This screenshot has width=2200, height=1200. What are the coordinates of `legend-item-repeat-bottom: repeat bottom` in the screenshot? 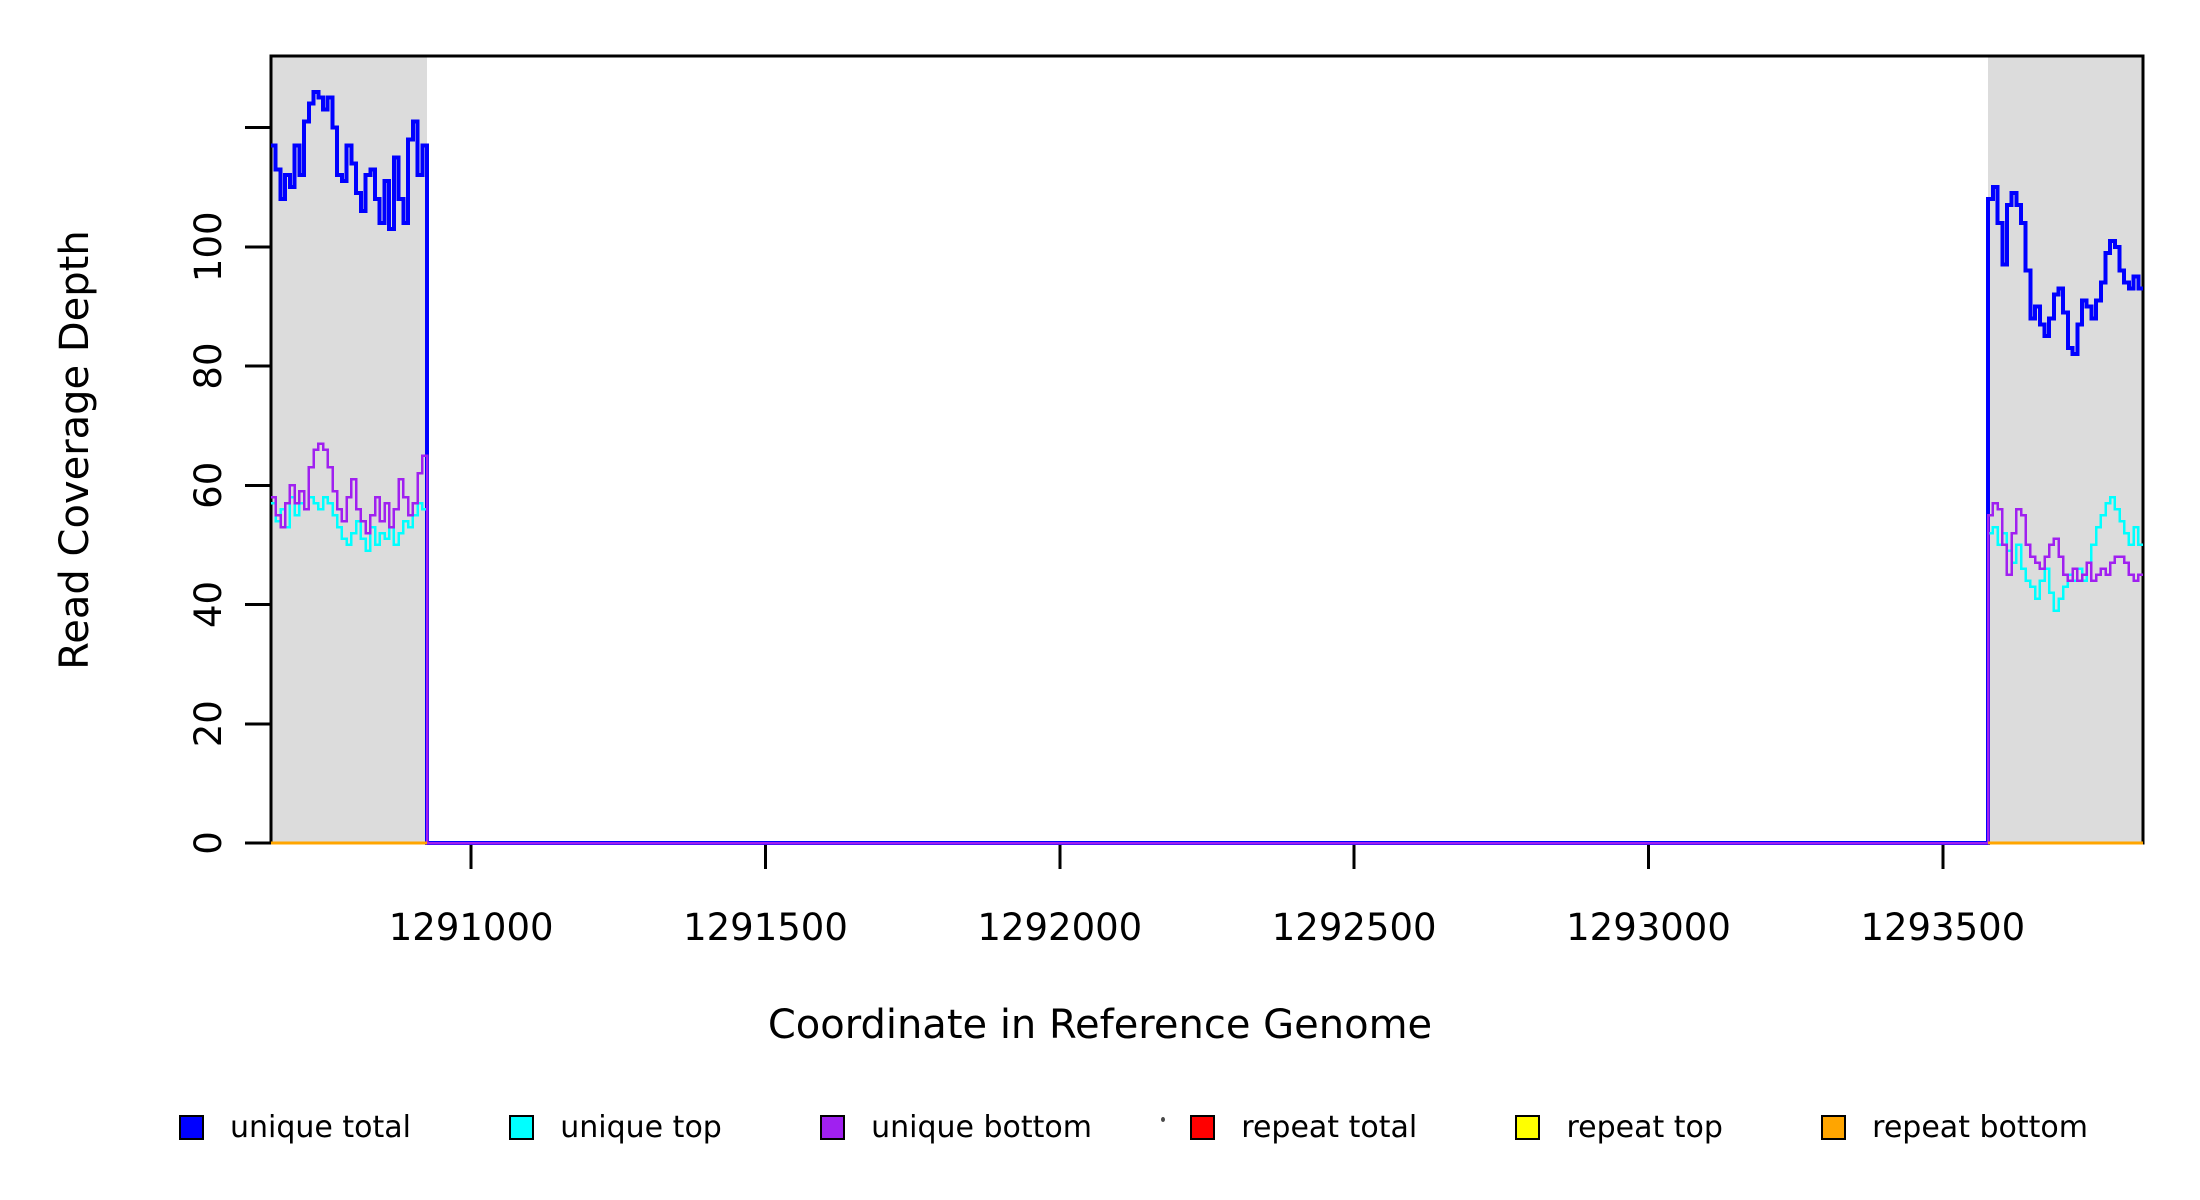 It's located at (1954, 1127).